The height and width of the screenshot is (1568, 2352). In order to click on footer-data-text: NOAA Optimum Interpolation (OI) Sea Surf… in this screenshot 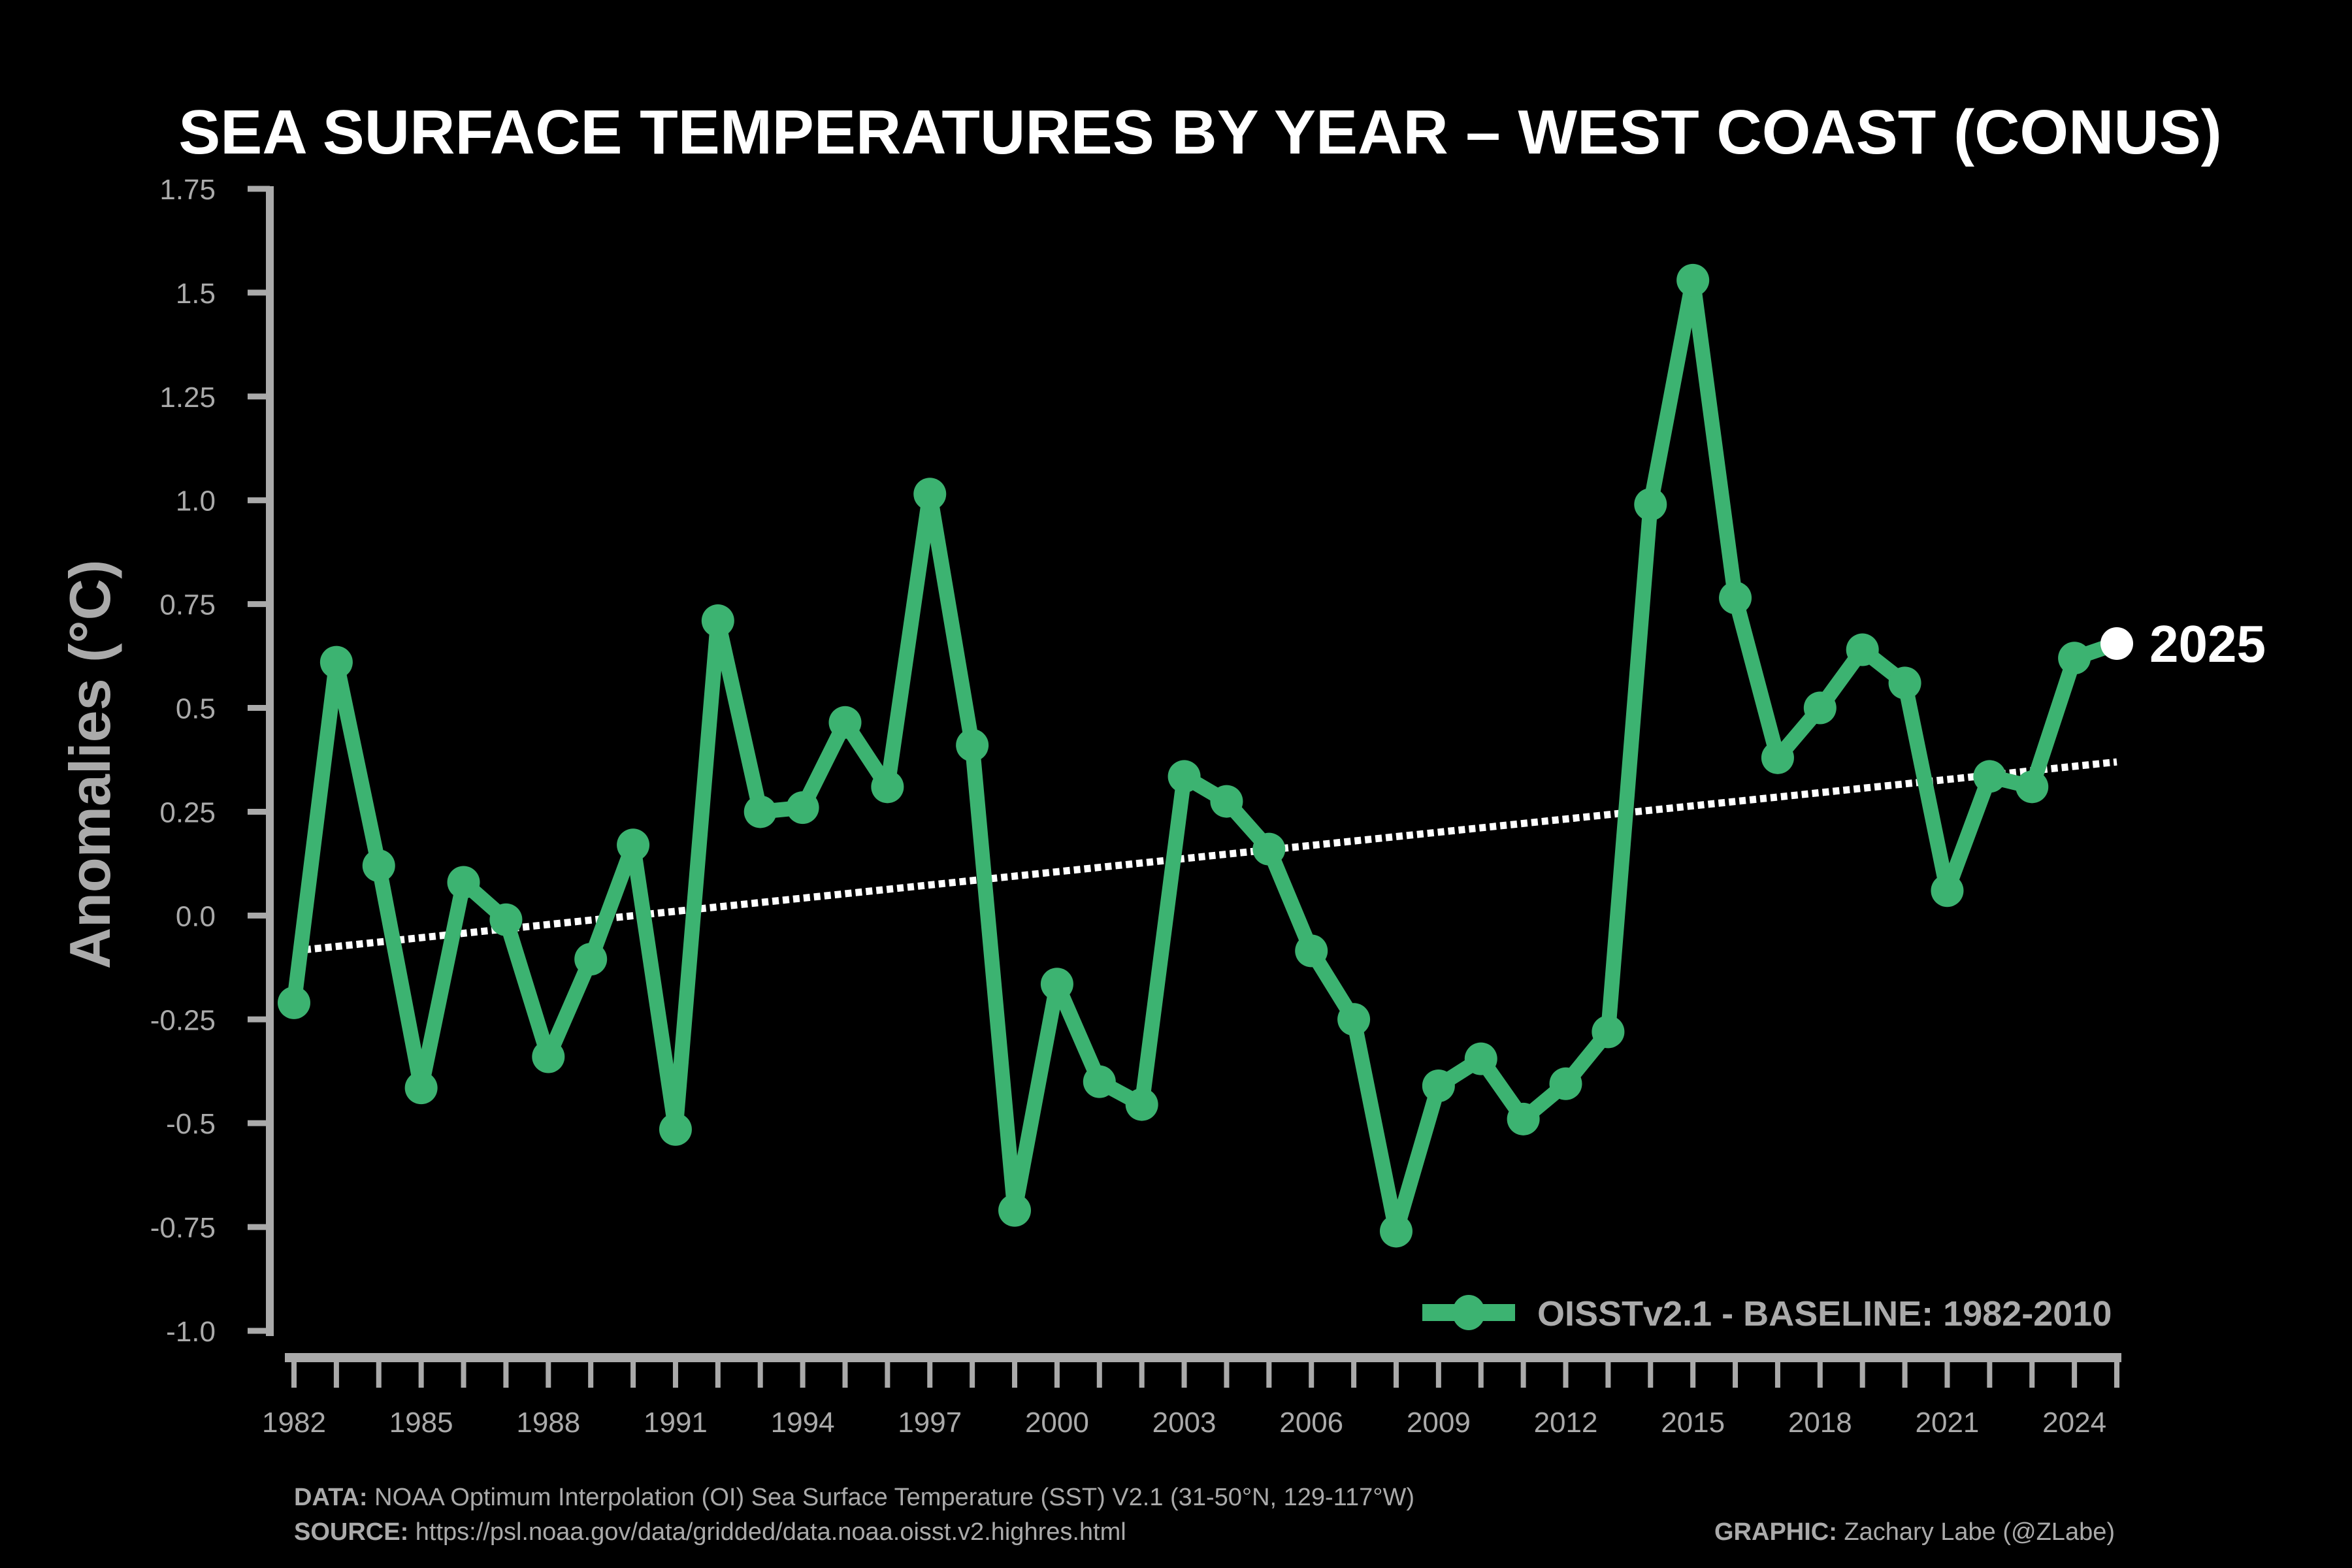, I will do `click(891, 1497)`.